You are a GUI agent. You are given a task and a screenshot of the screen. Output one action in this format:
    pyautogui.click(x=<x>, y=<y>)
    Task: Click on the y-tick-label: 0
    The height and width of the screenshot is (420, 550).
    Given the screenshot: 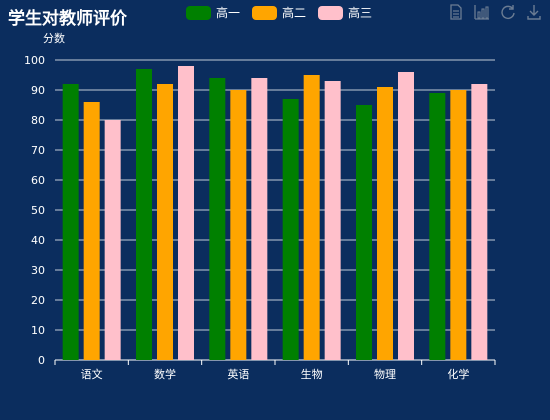 What is the action you would take?
    pyautogui.click(x=41, y=360)
    